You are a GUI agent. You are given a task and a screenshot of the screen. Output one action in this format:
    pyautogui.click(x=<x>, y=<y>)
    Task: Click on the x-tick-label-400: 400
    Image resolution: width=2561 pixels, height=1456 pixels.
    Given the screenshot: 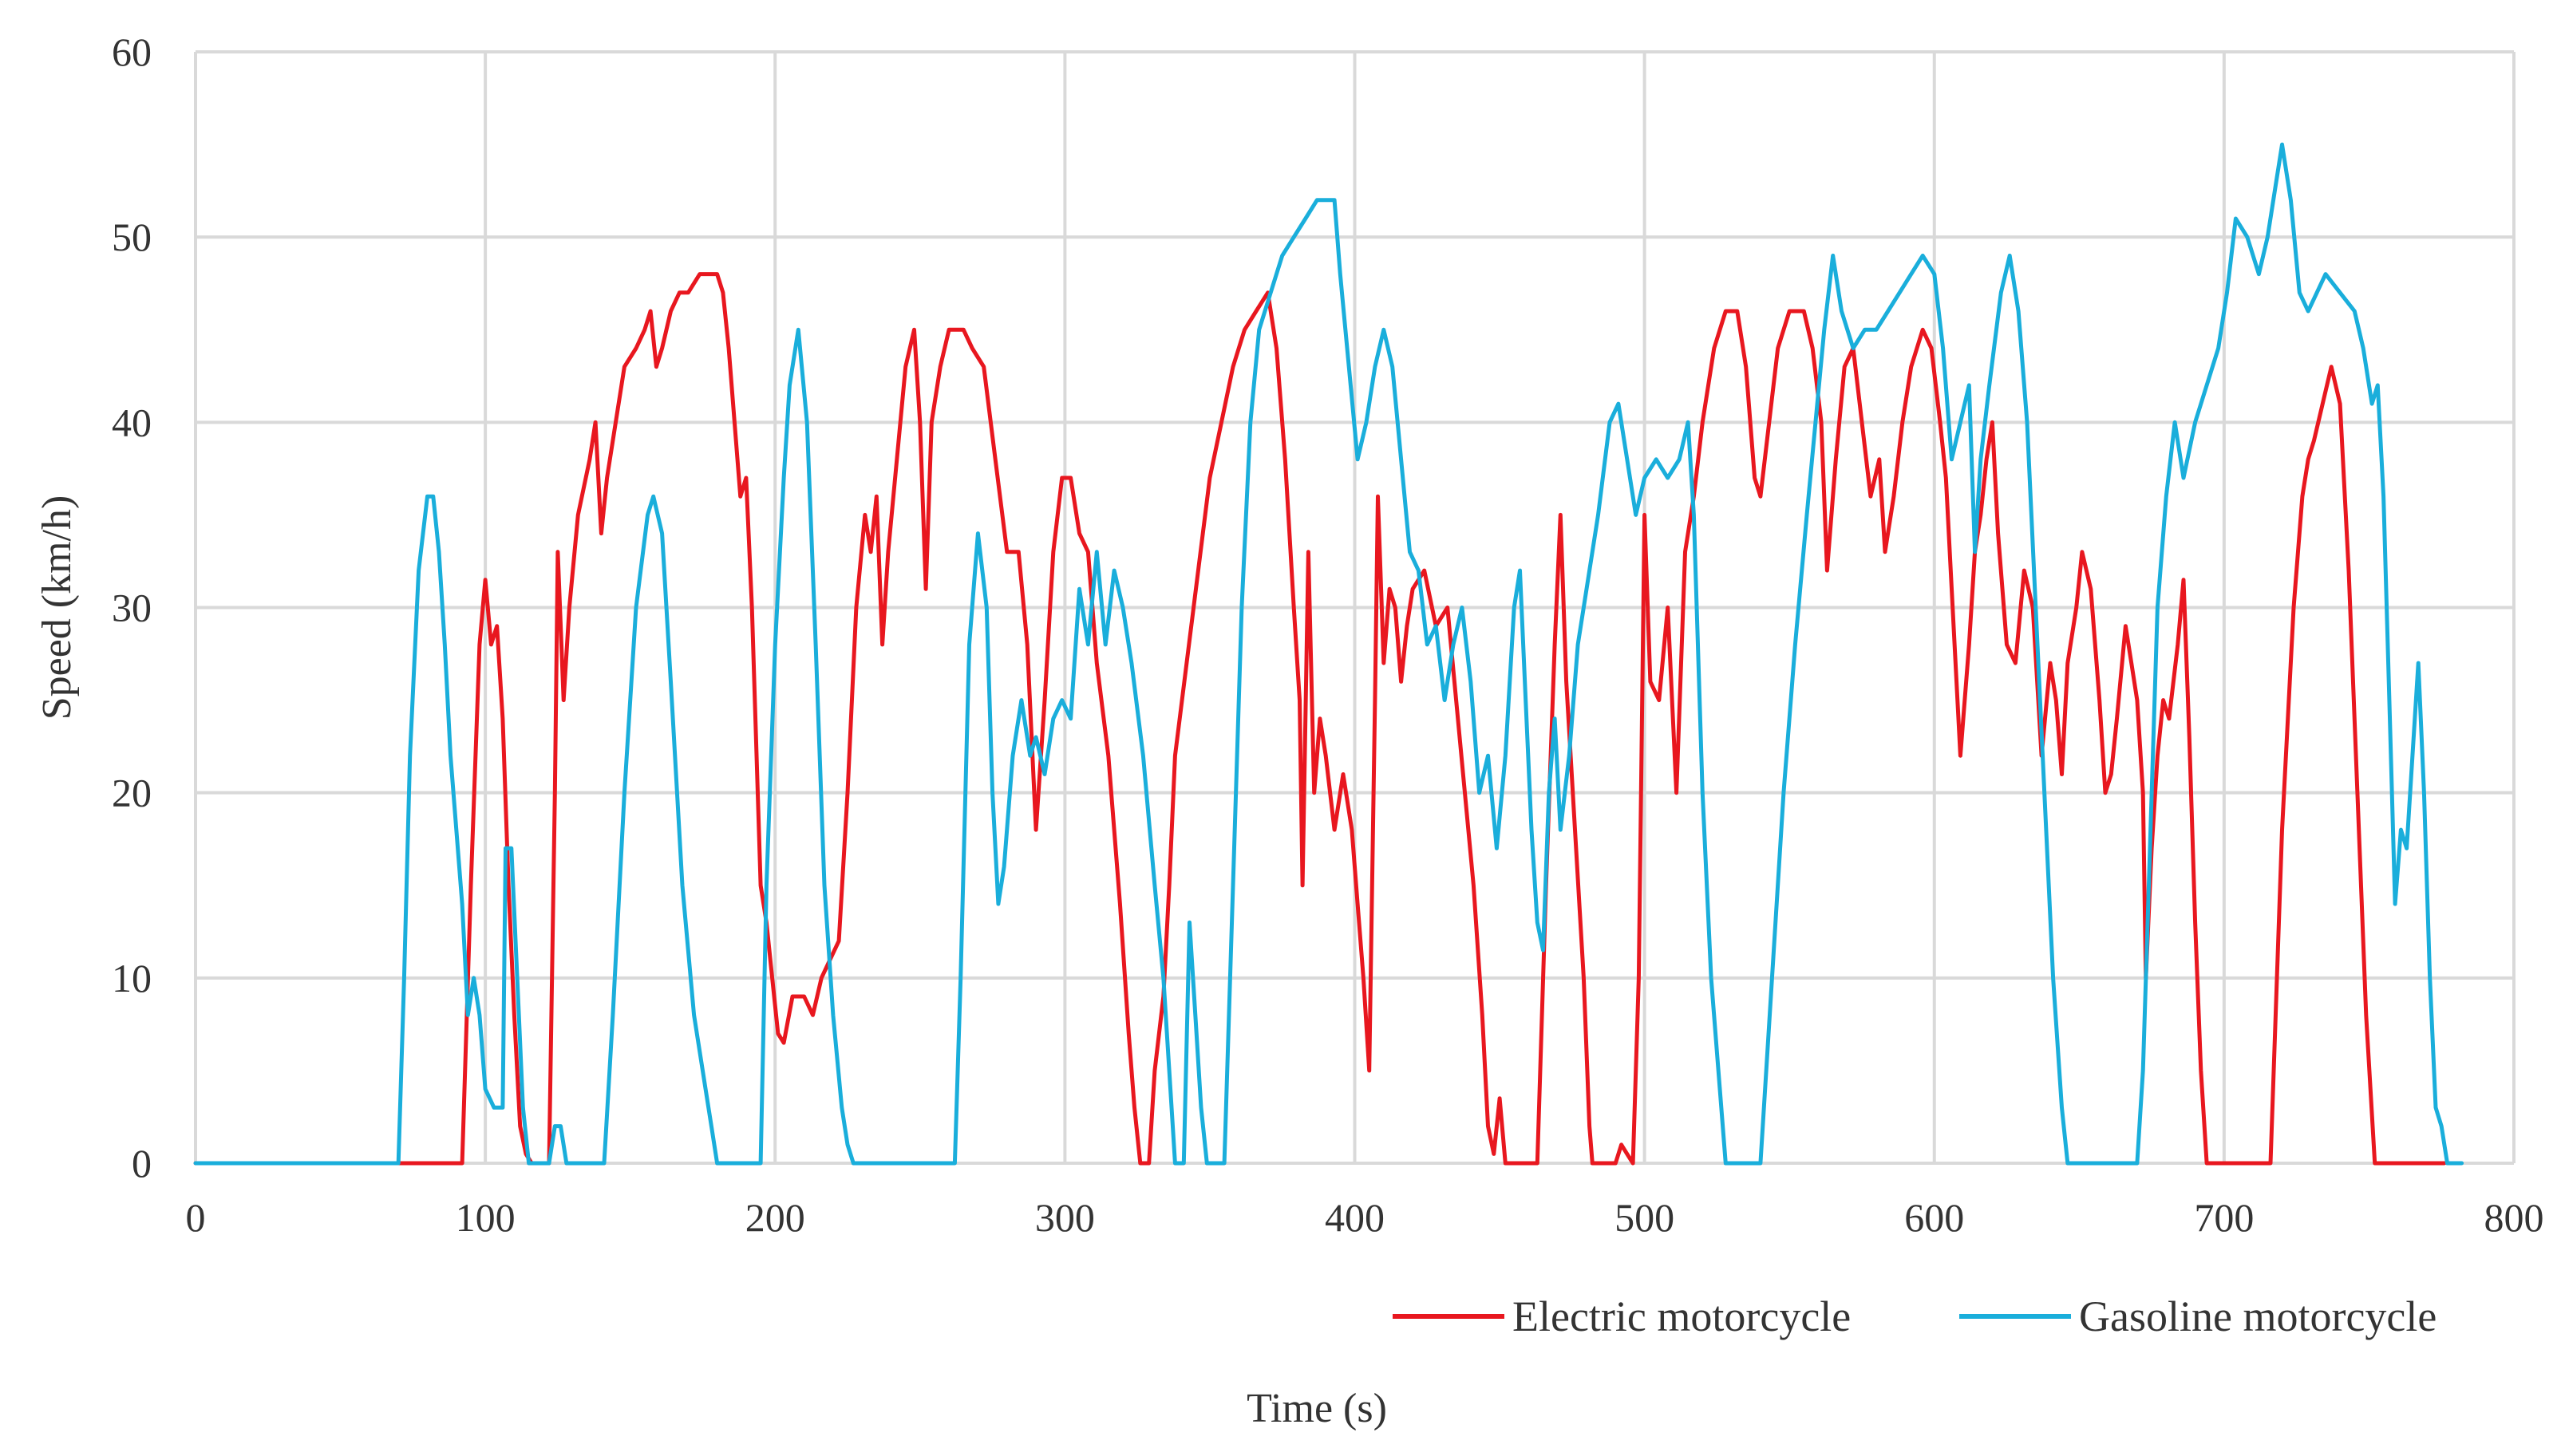 What is the action you would take?
    pyautogui.click(x=1355, y=1217)
    